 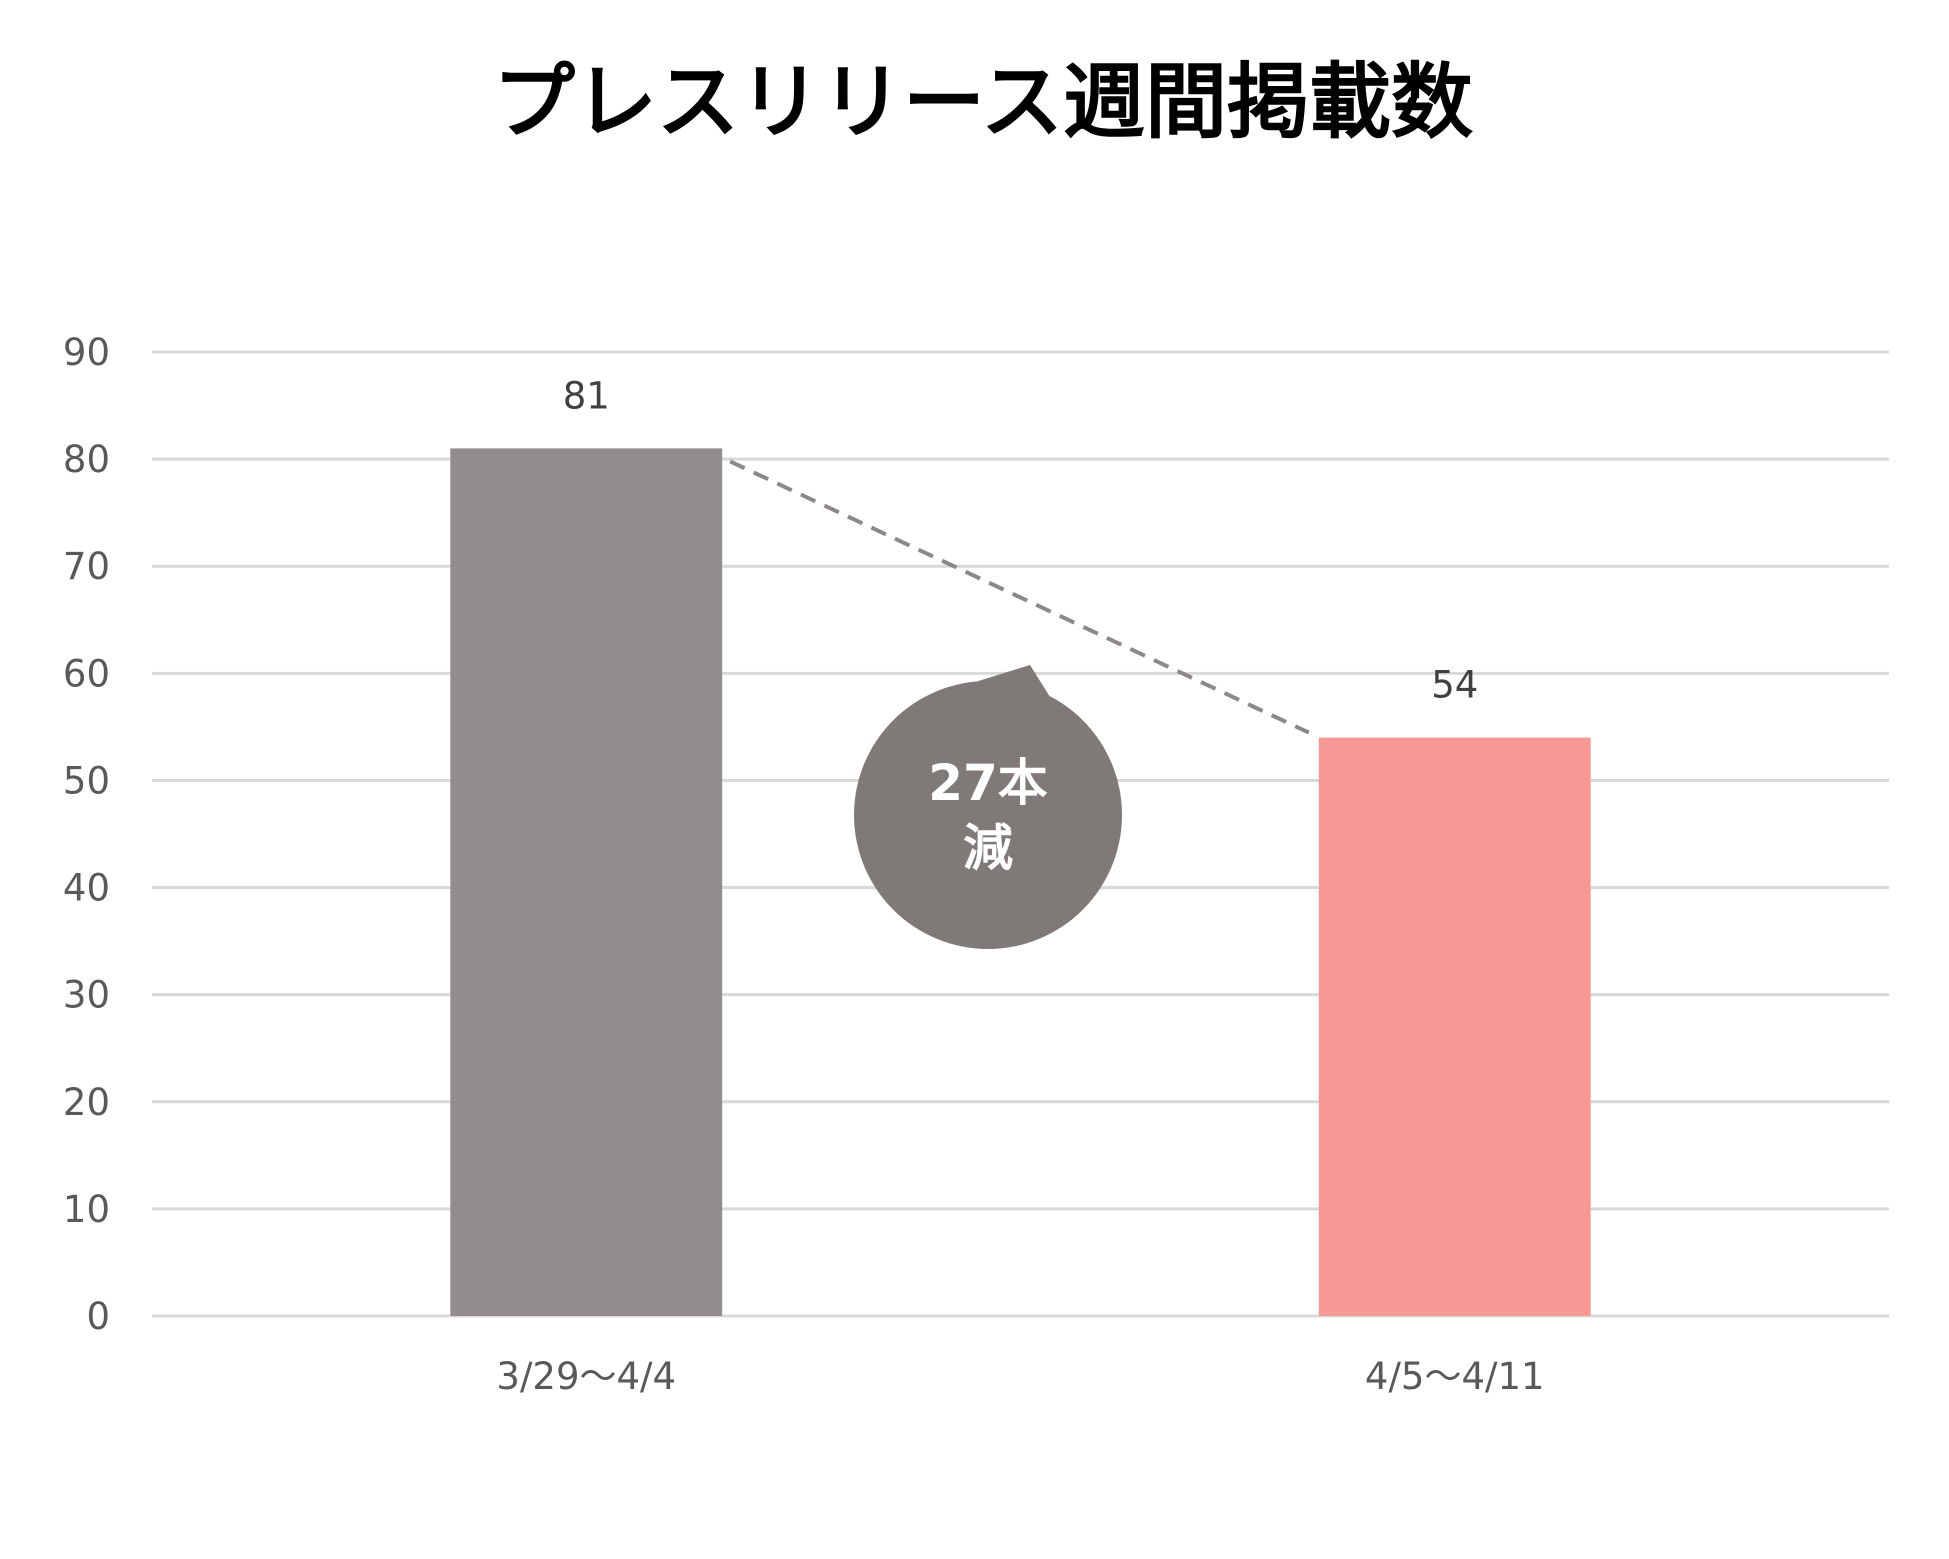 I want to click on y-tick-label: 0, so click(x=98, y=1316).